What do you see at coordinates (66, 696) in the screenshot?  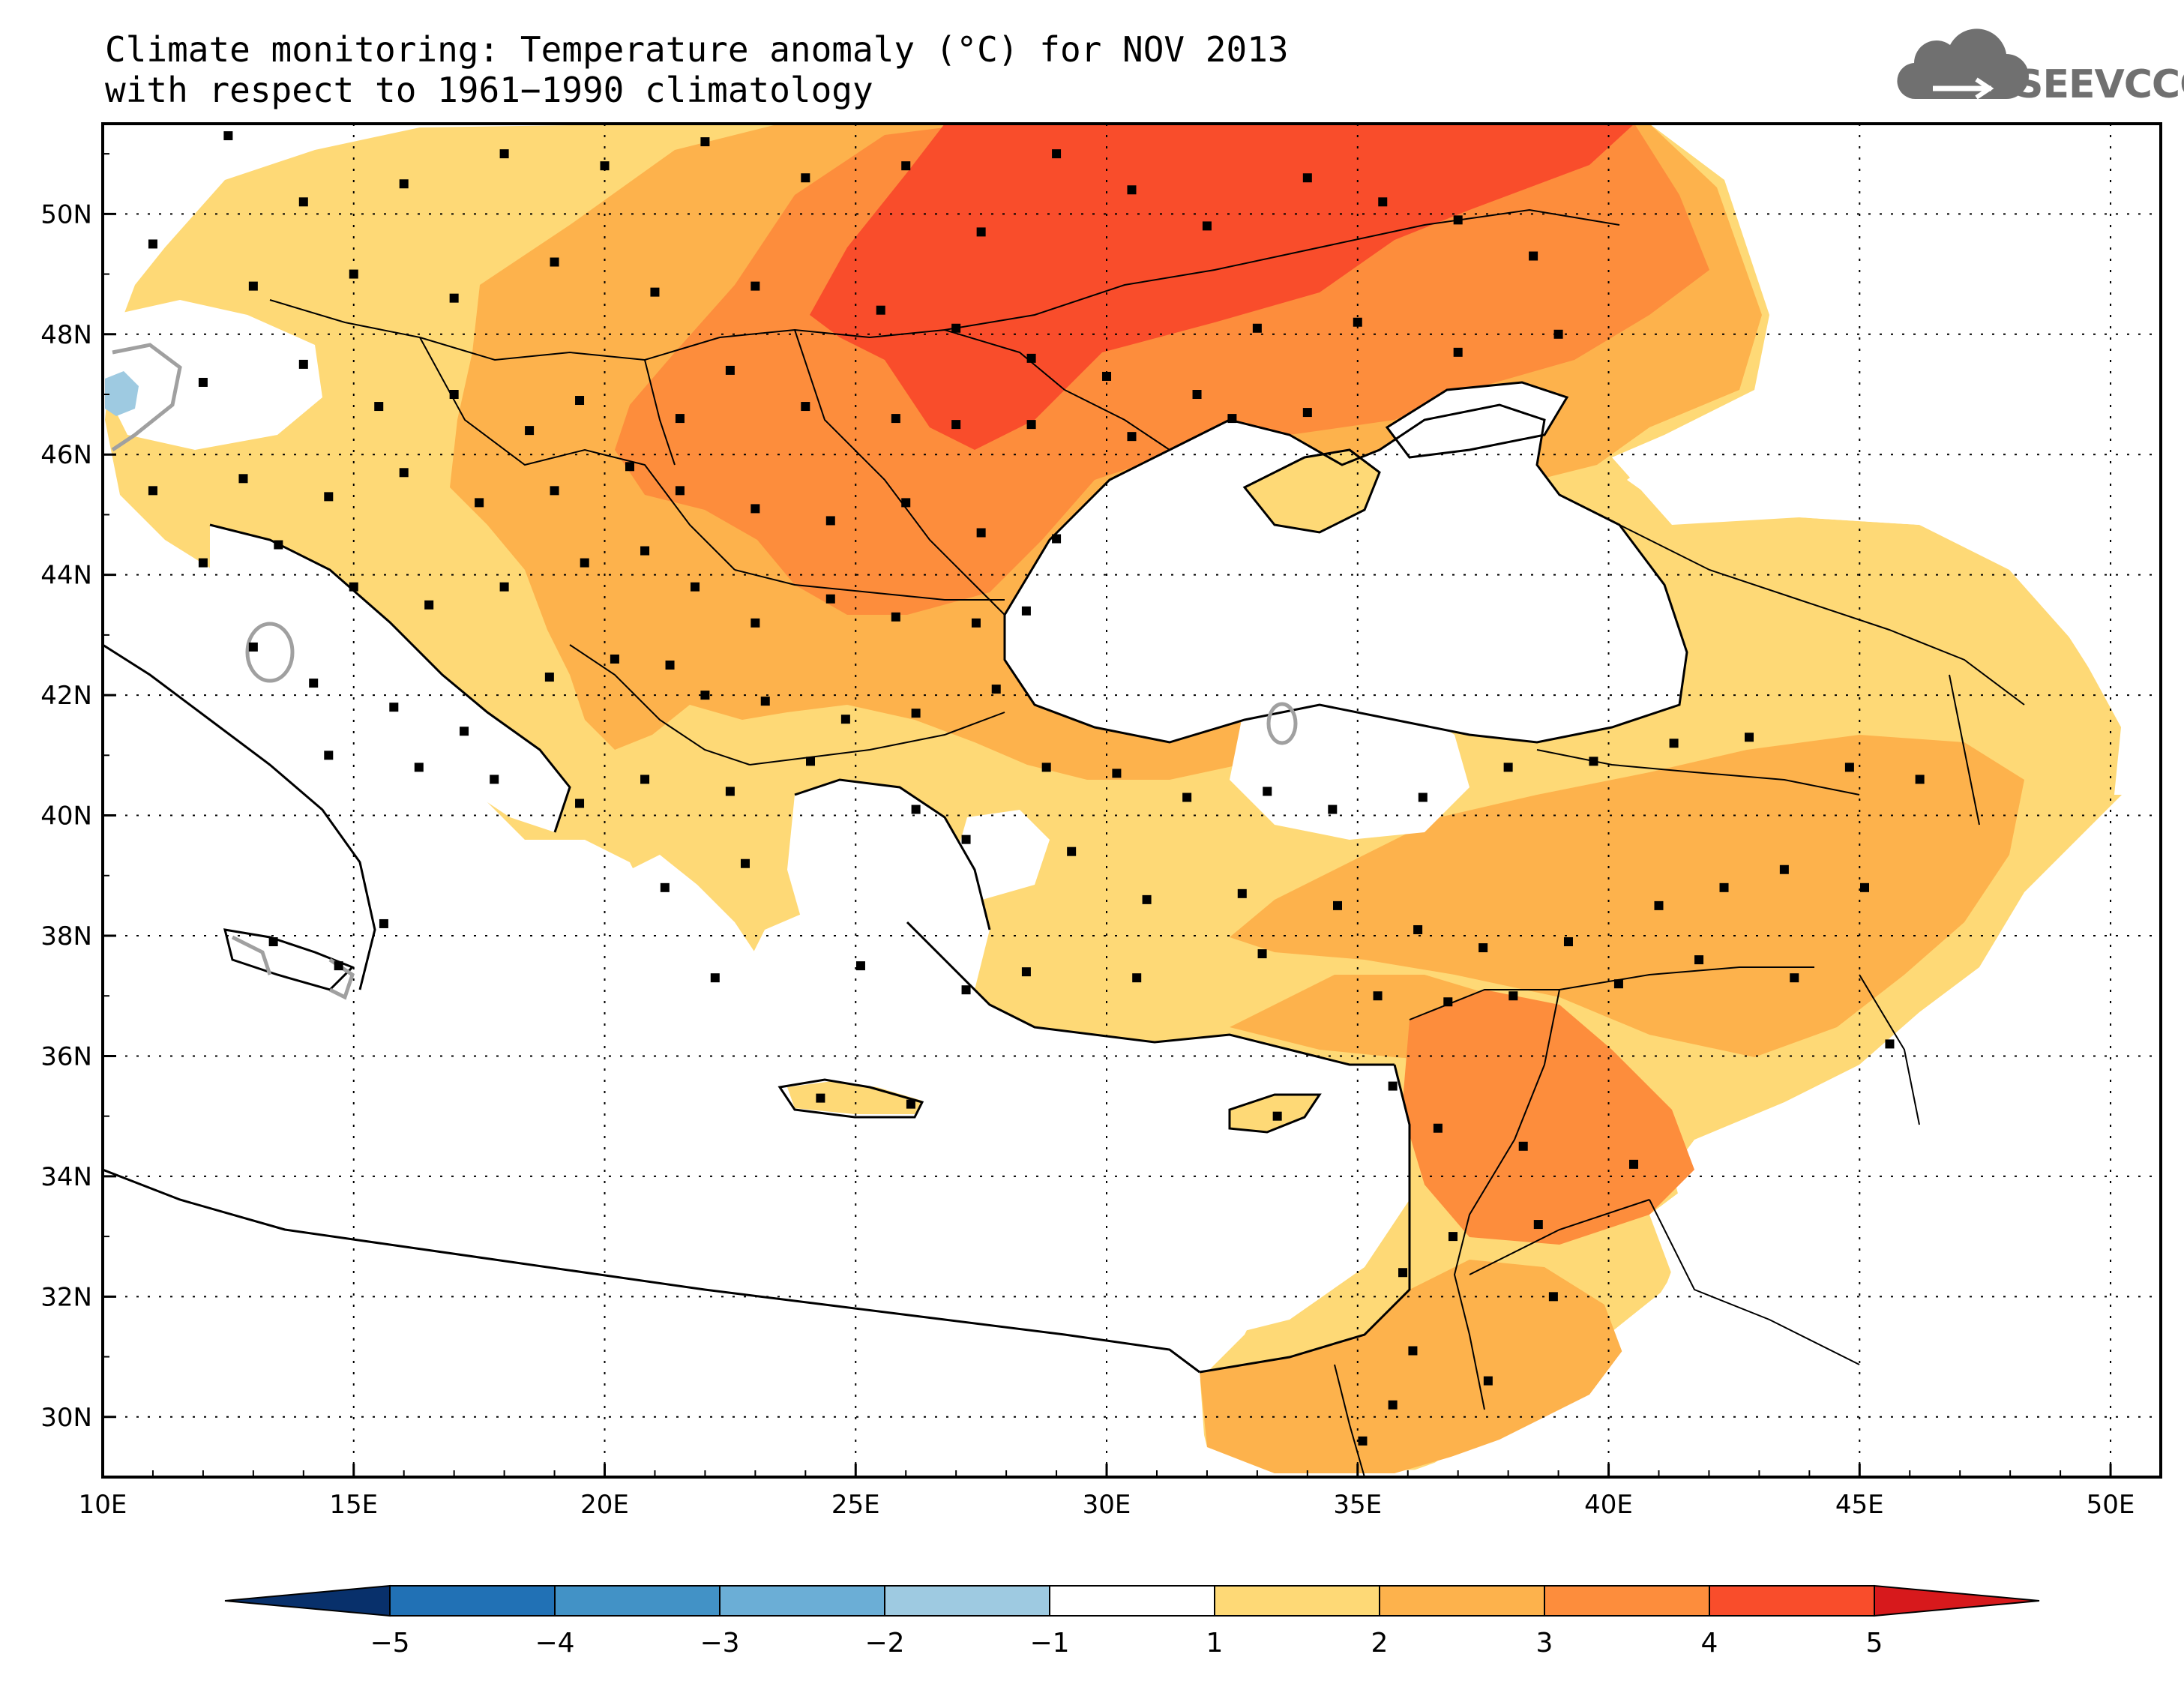 I see `y-tick-label: 42N` at bounding box center [66, 696].